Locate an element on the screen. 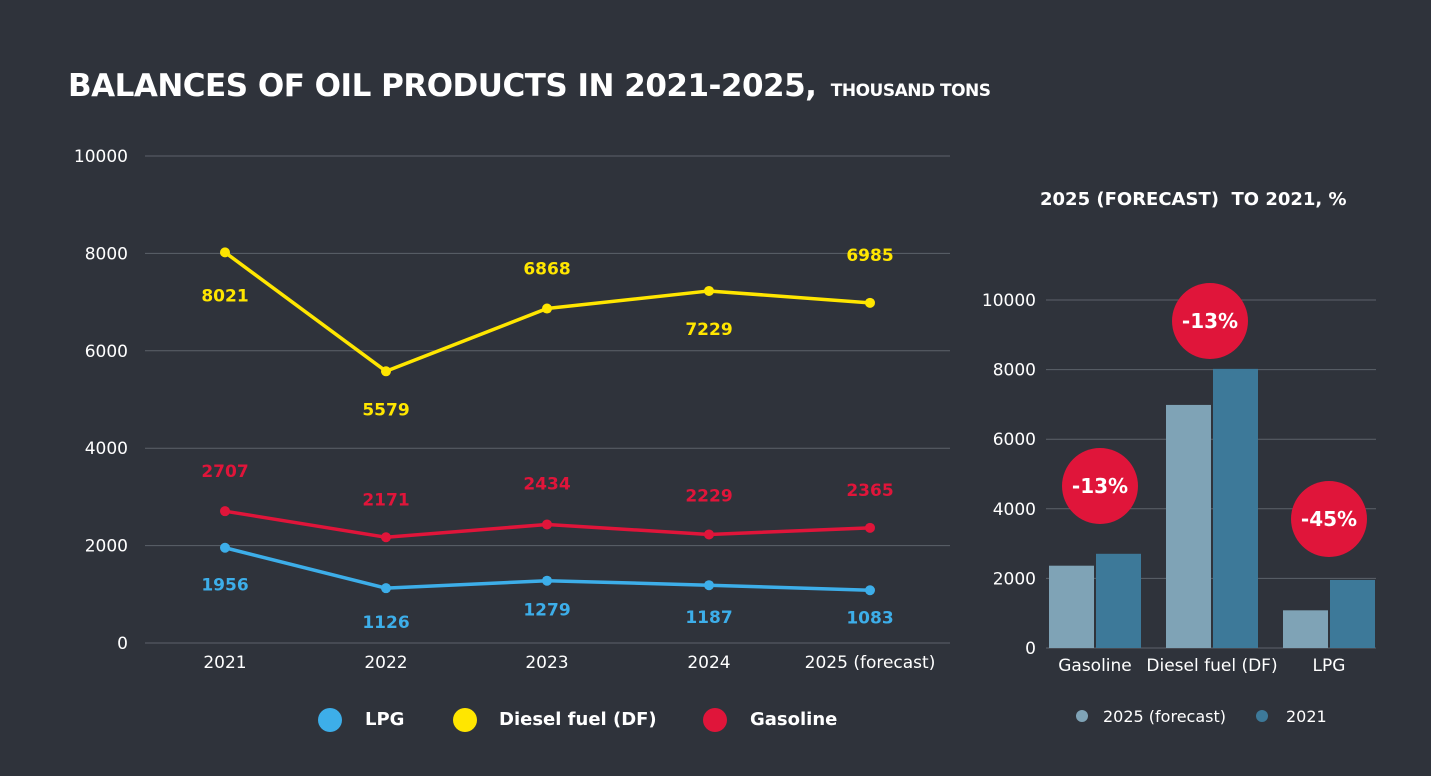  diesel-data-label: 5579 is located at coordinates (385, 410).